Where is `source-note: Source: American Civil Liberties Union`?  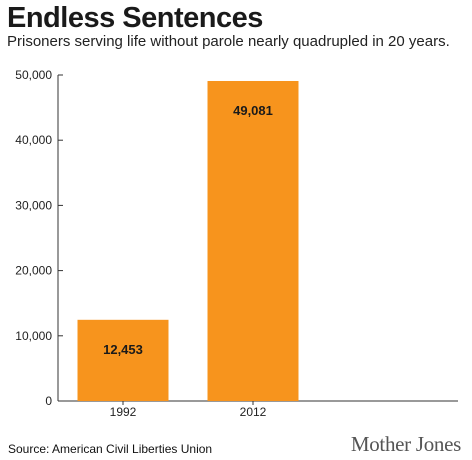
source-note: Source: American Civil Liberties Union is located at coordinates (110, 449).